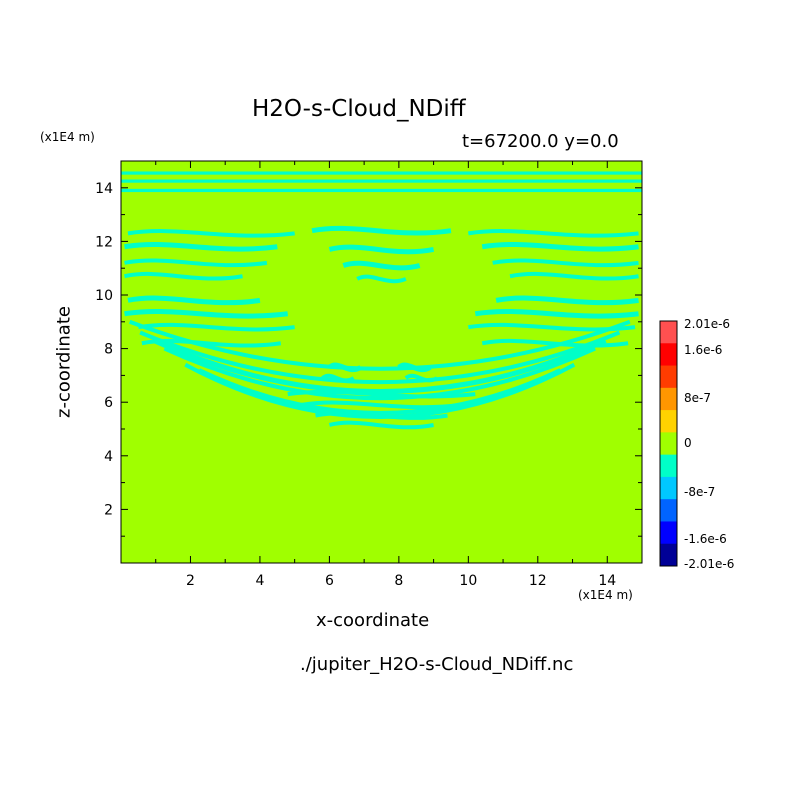 The width and height of the screenshot is (804, 804). What do you see at coordinates (709, 564) in the screenshot?
I see `colorbar-label: -2.01e-6` at bounding box center [709, 564].